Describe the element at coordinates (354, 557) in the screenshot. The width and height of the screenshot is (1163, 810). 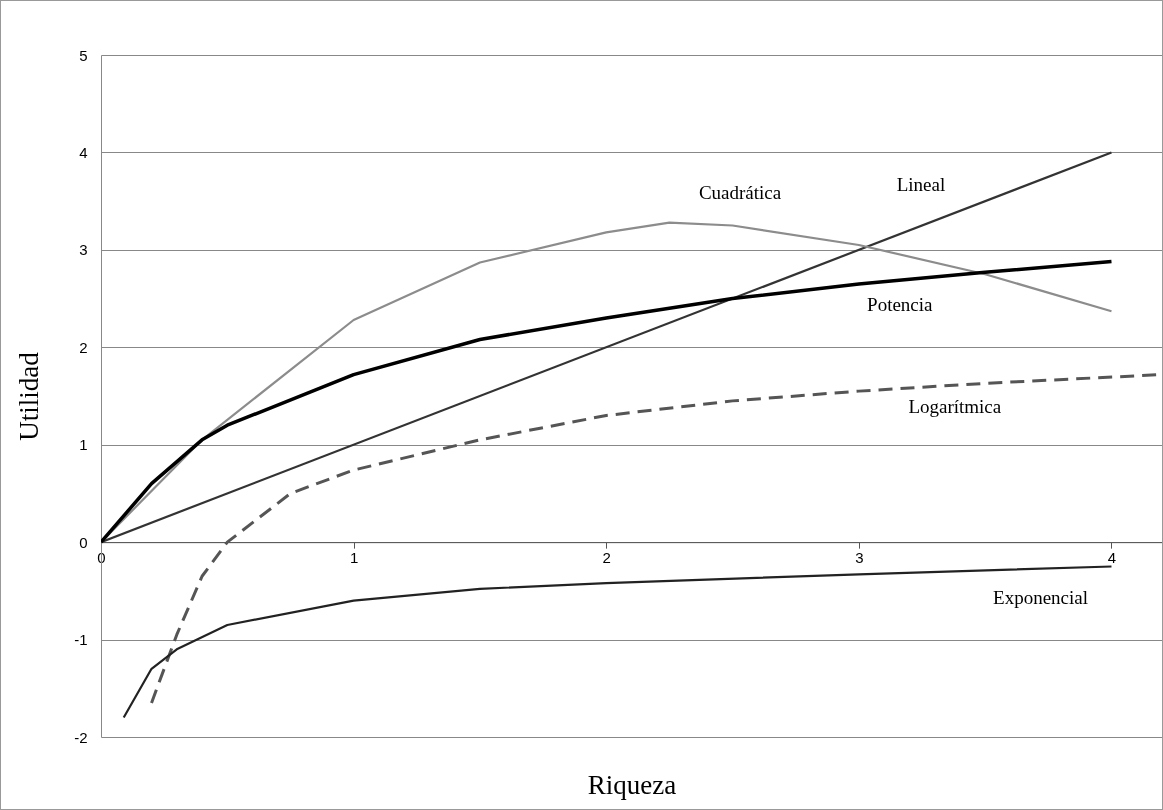
I see `x-tick-label: 1` at that location.